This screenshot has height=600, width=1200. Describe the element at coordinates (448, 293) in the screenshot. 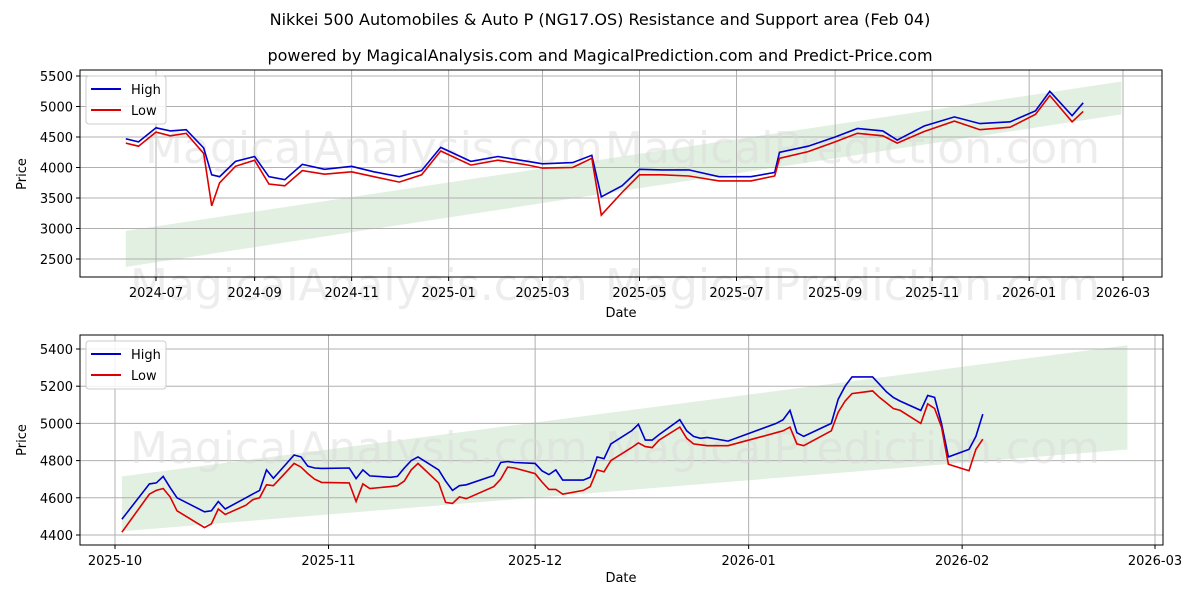

I see `x-tick-label: 2025-01` at that location.